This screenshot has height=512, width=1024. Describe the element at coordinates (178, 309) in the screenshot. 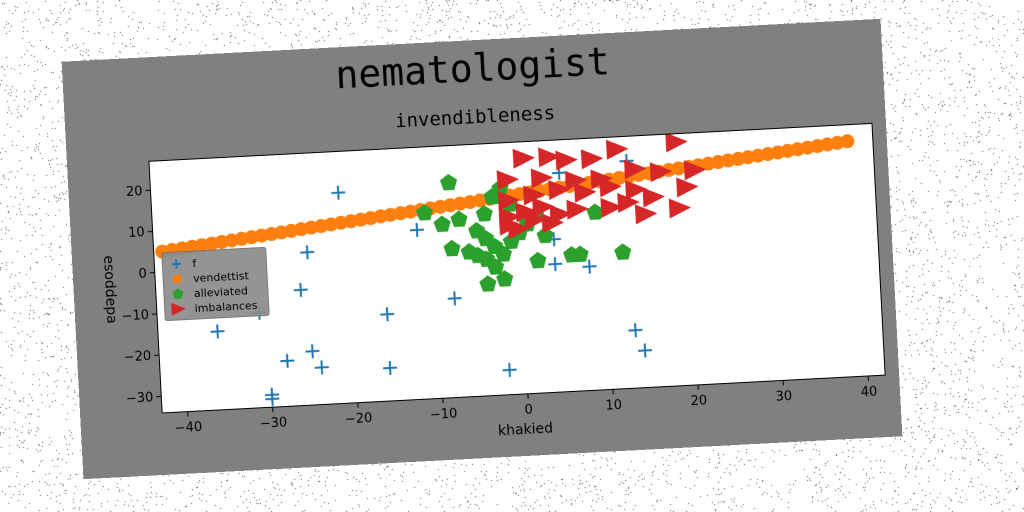

I see `legend-marker-imbalances` at that location.